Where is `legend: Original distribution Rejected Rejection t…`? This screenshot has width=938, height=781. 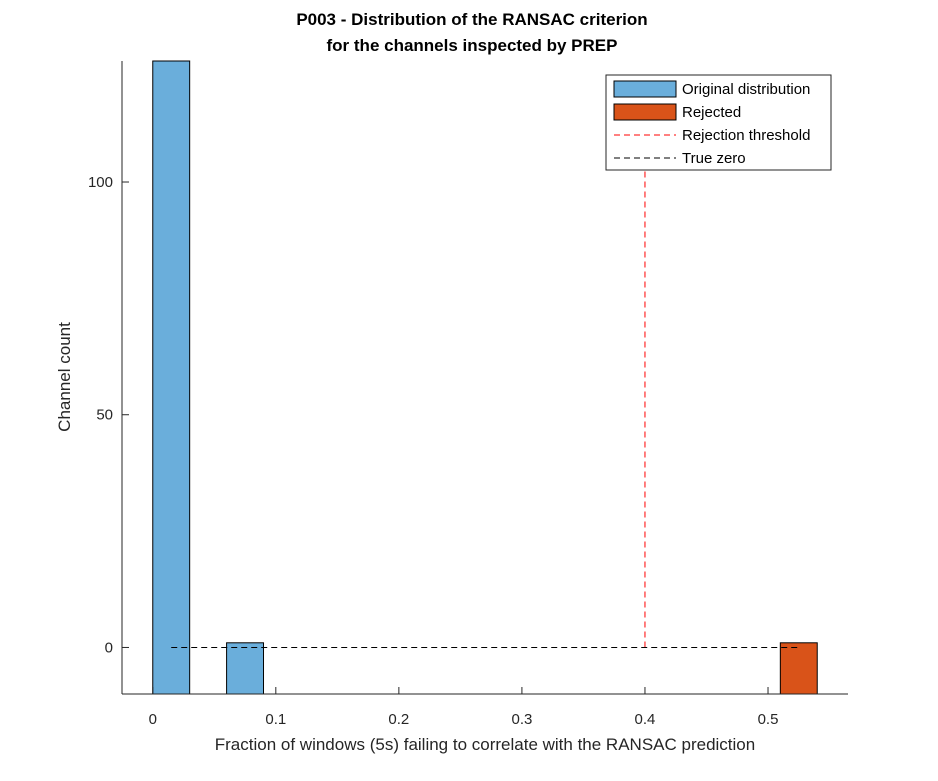
legend: Original distribution Rejected Rejection t… is located at coordinates (718, 122).